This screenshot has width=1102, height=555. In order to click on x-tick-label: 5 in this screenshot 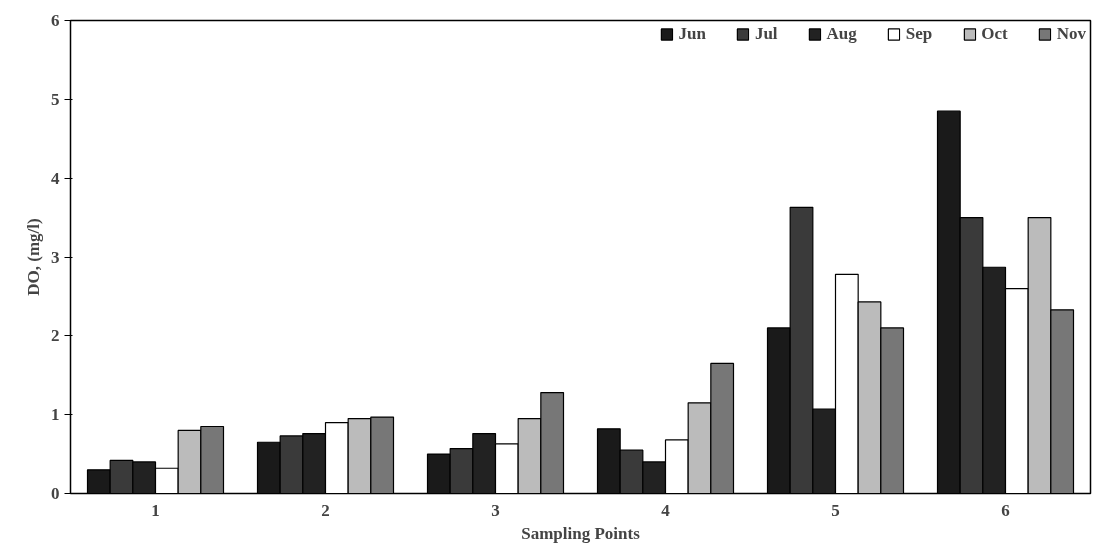, I will do `click(835, 510)`.